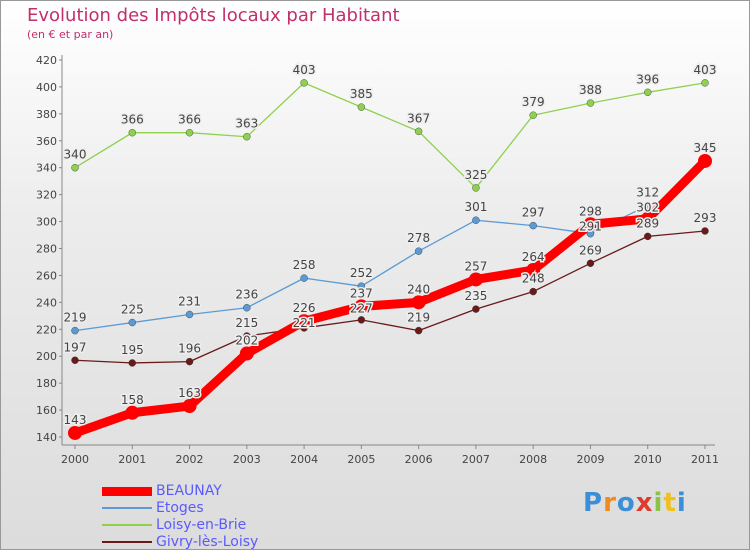  What do you see at coordinates (475, 175) in the screenshot?
I see `data-label: 325` at bounding box center [475, 175].